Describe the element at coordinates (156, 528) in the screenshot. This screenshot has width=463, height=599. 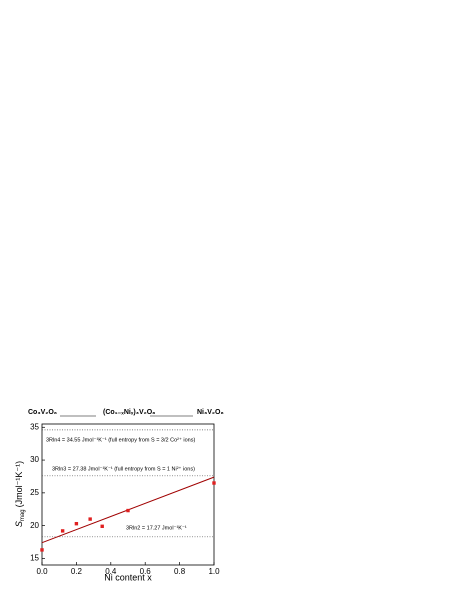
I see `reference-label: 3Rln2 = 17.27 Jmol⁻¹K⁻¹` at that location.